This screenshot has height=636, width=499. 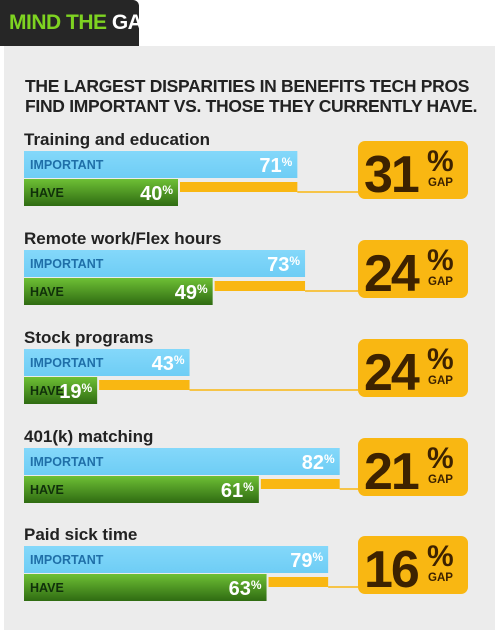 I want to click on have-value-label: 63%, so click(x=245, y=589).